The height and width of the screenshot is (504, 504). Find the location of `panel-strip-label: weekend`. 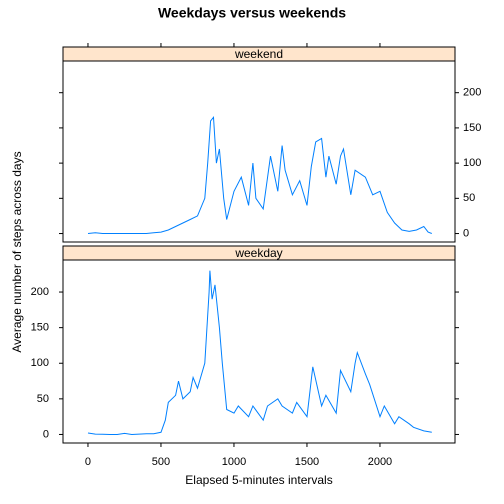

panel-strip-label: weekend is located at coordinates (258, 54).